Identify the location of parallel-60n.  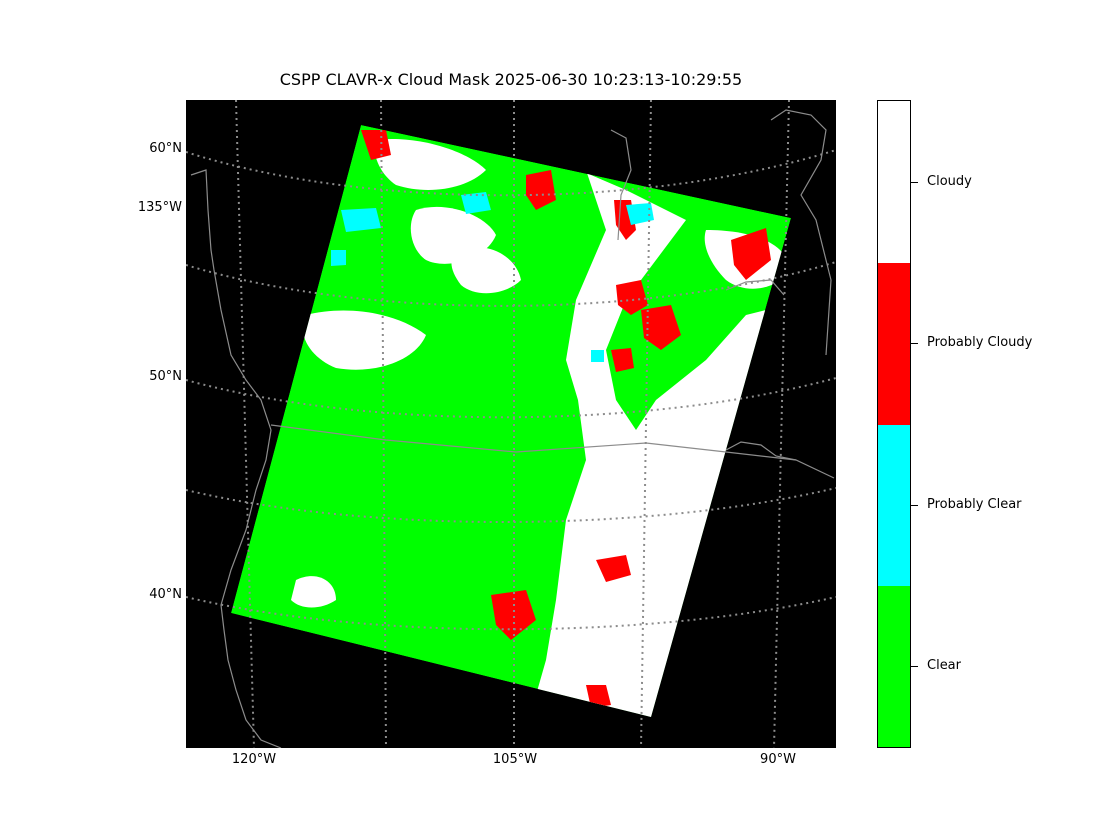
(511, 173).